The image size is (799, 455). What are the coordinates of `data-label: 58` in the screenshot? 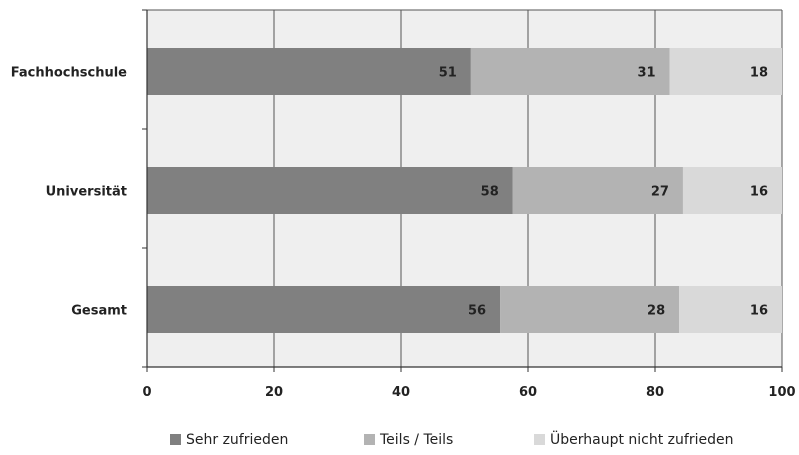 It's located at (490, 192).